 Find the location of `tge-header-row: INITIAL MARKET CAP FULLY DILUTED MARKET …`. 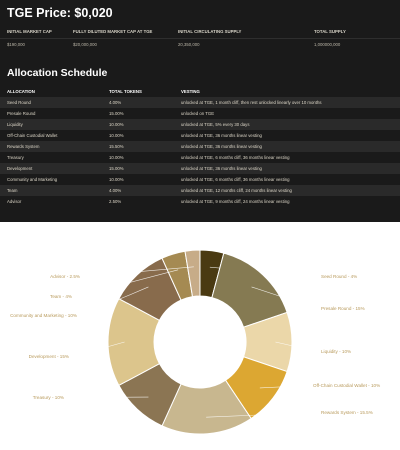

tge-header-row: INITIAL MARKET CAP FULLY DILUTED MARKET … is located at coordinates (200, 32).